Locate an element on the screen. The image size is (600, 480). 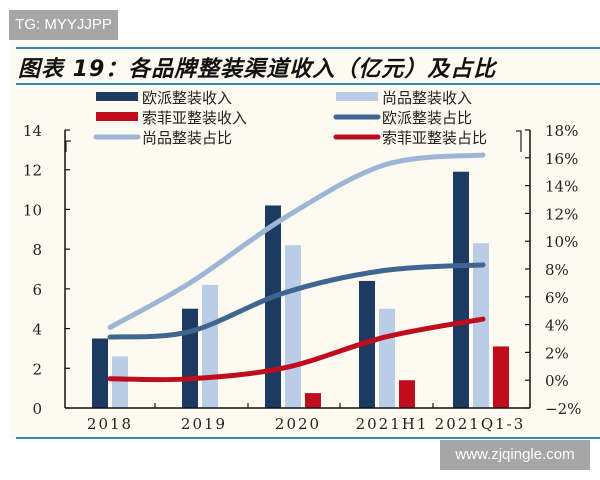
legend-item: 欧派整装收入 is located at coordinates (164, 98).